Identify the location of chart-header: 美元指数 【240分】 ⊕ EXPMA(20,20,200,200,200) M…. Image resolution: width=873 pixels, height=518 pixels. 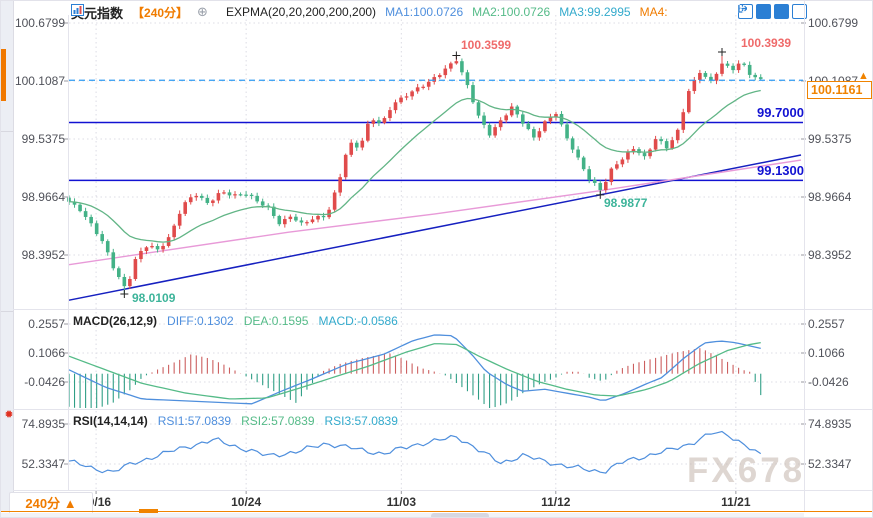
(369, 12).